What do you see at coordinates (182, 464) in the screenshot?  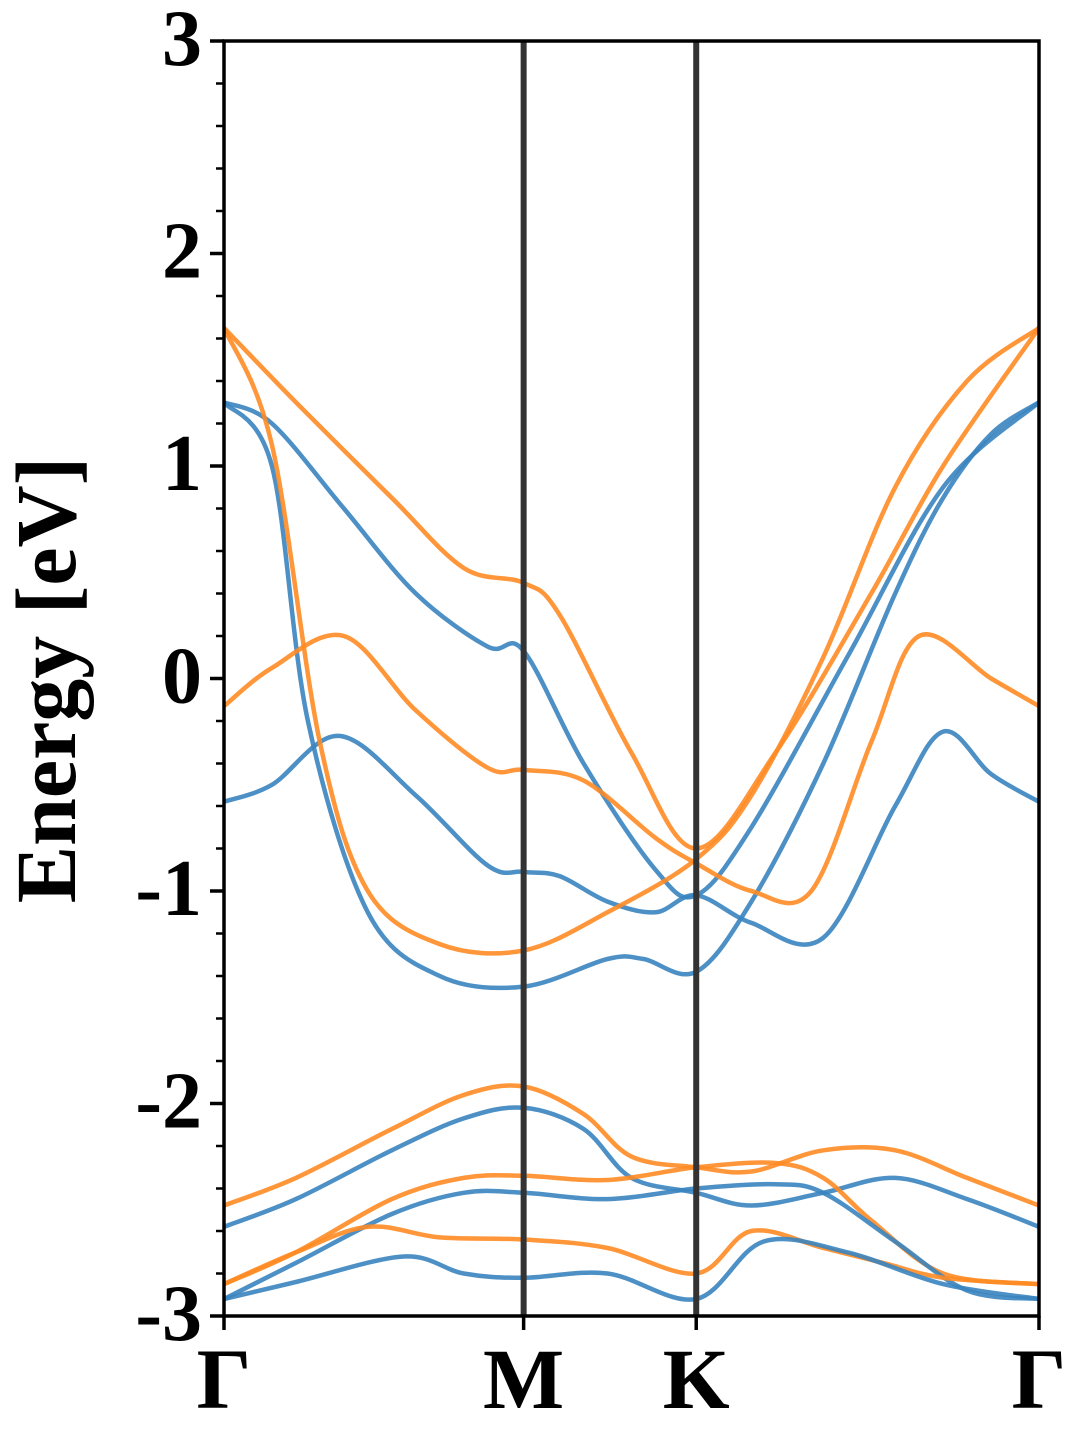 I see `y-tick-label: 1` at bounding box center [182, 464].